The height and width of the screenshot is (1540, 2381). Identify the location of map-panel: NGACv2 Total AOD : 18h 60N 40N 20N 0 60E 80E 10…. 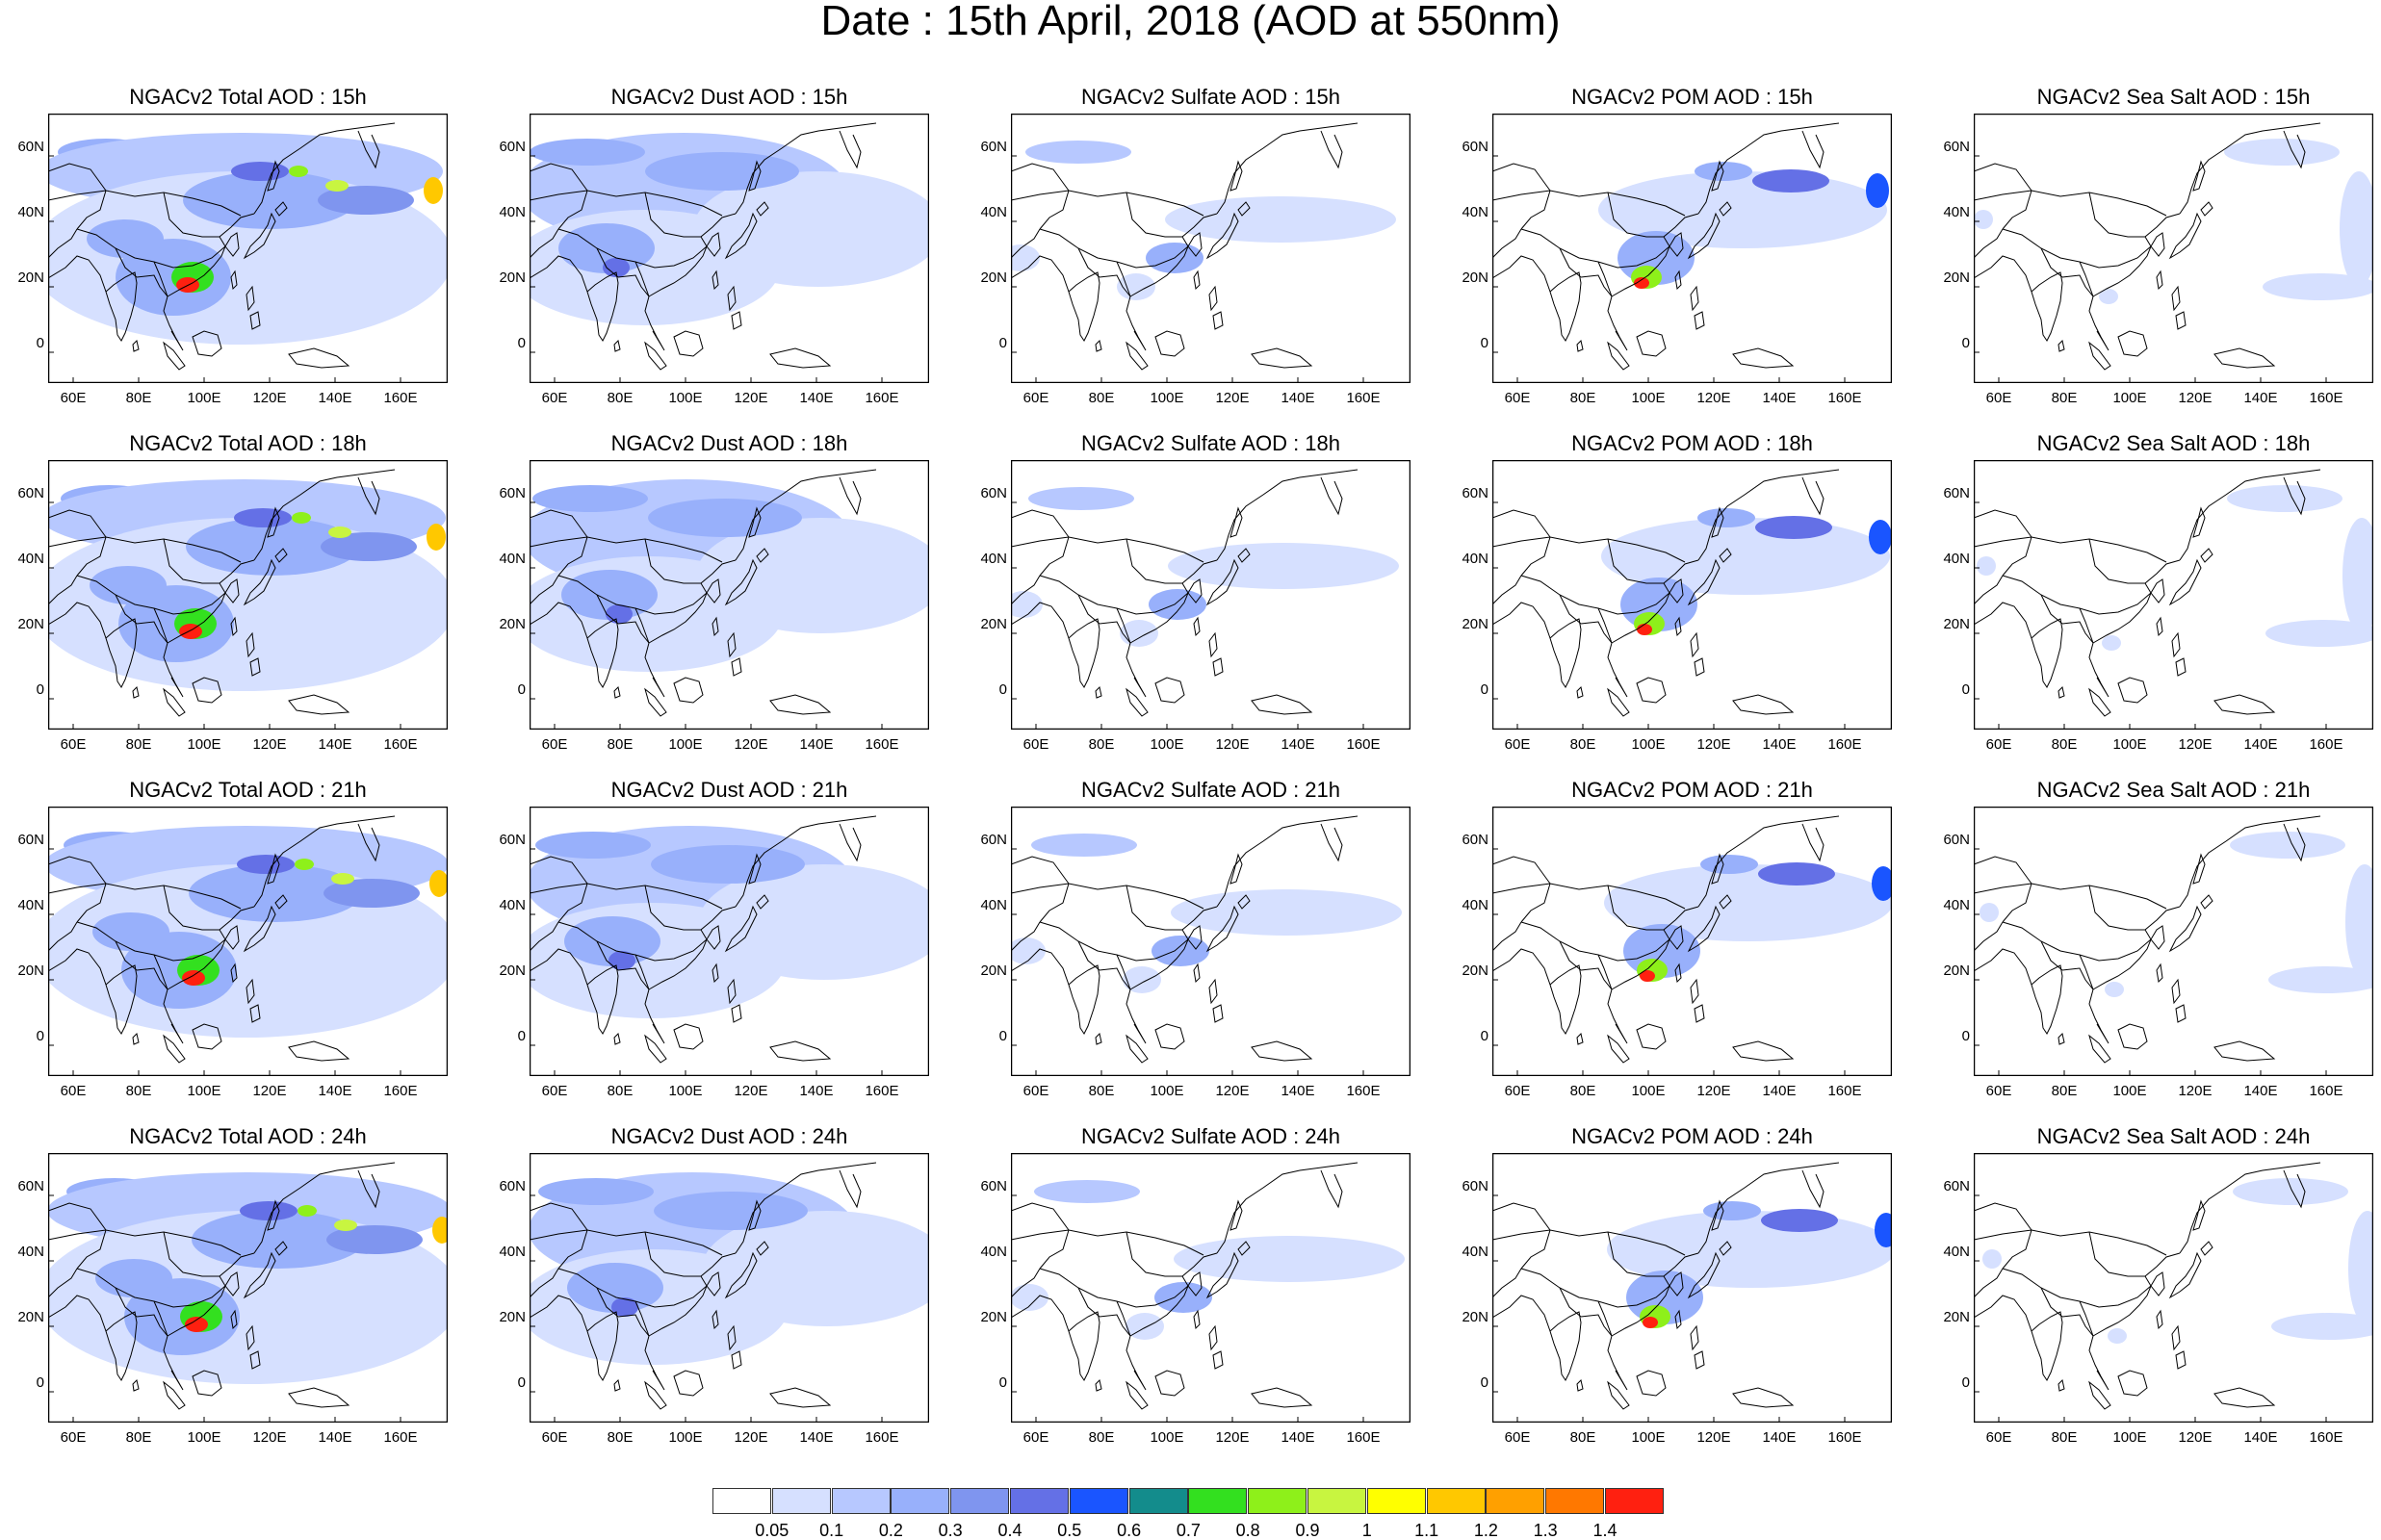
(240, 604).